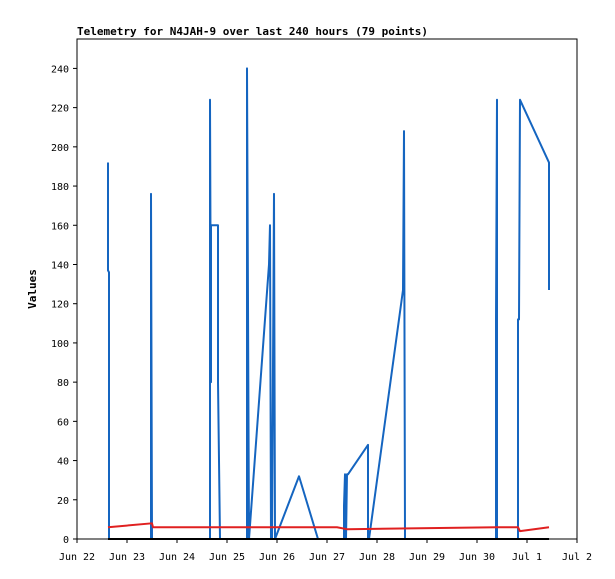 This screenshot has width=615, height=579. What do you see at coordinates (63, 501) in the screenshot?
I see `y-tick-label: 20` at bounding box center [63, 501].